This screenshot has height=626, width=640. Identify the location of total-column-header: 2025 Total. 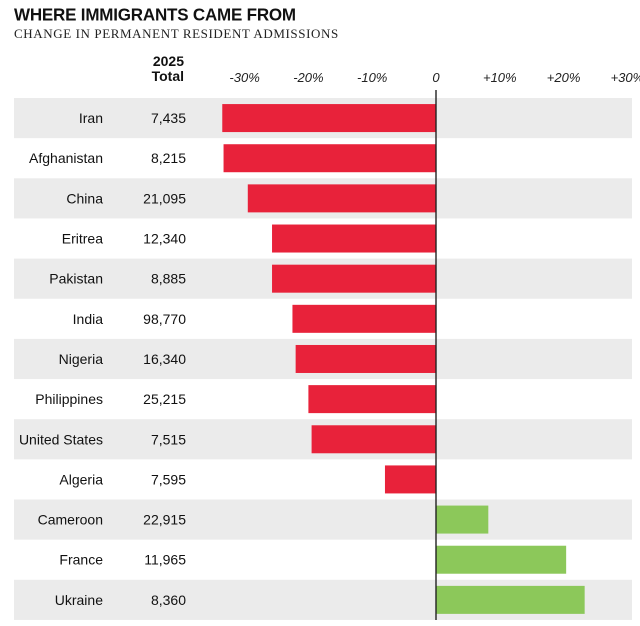
(157, 69).